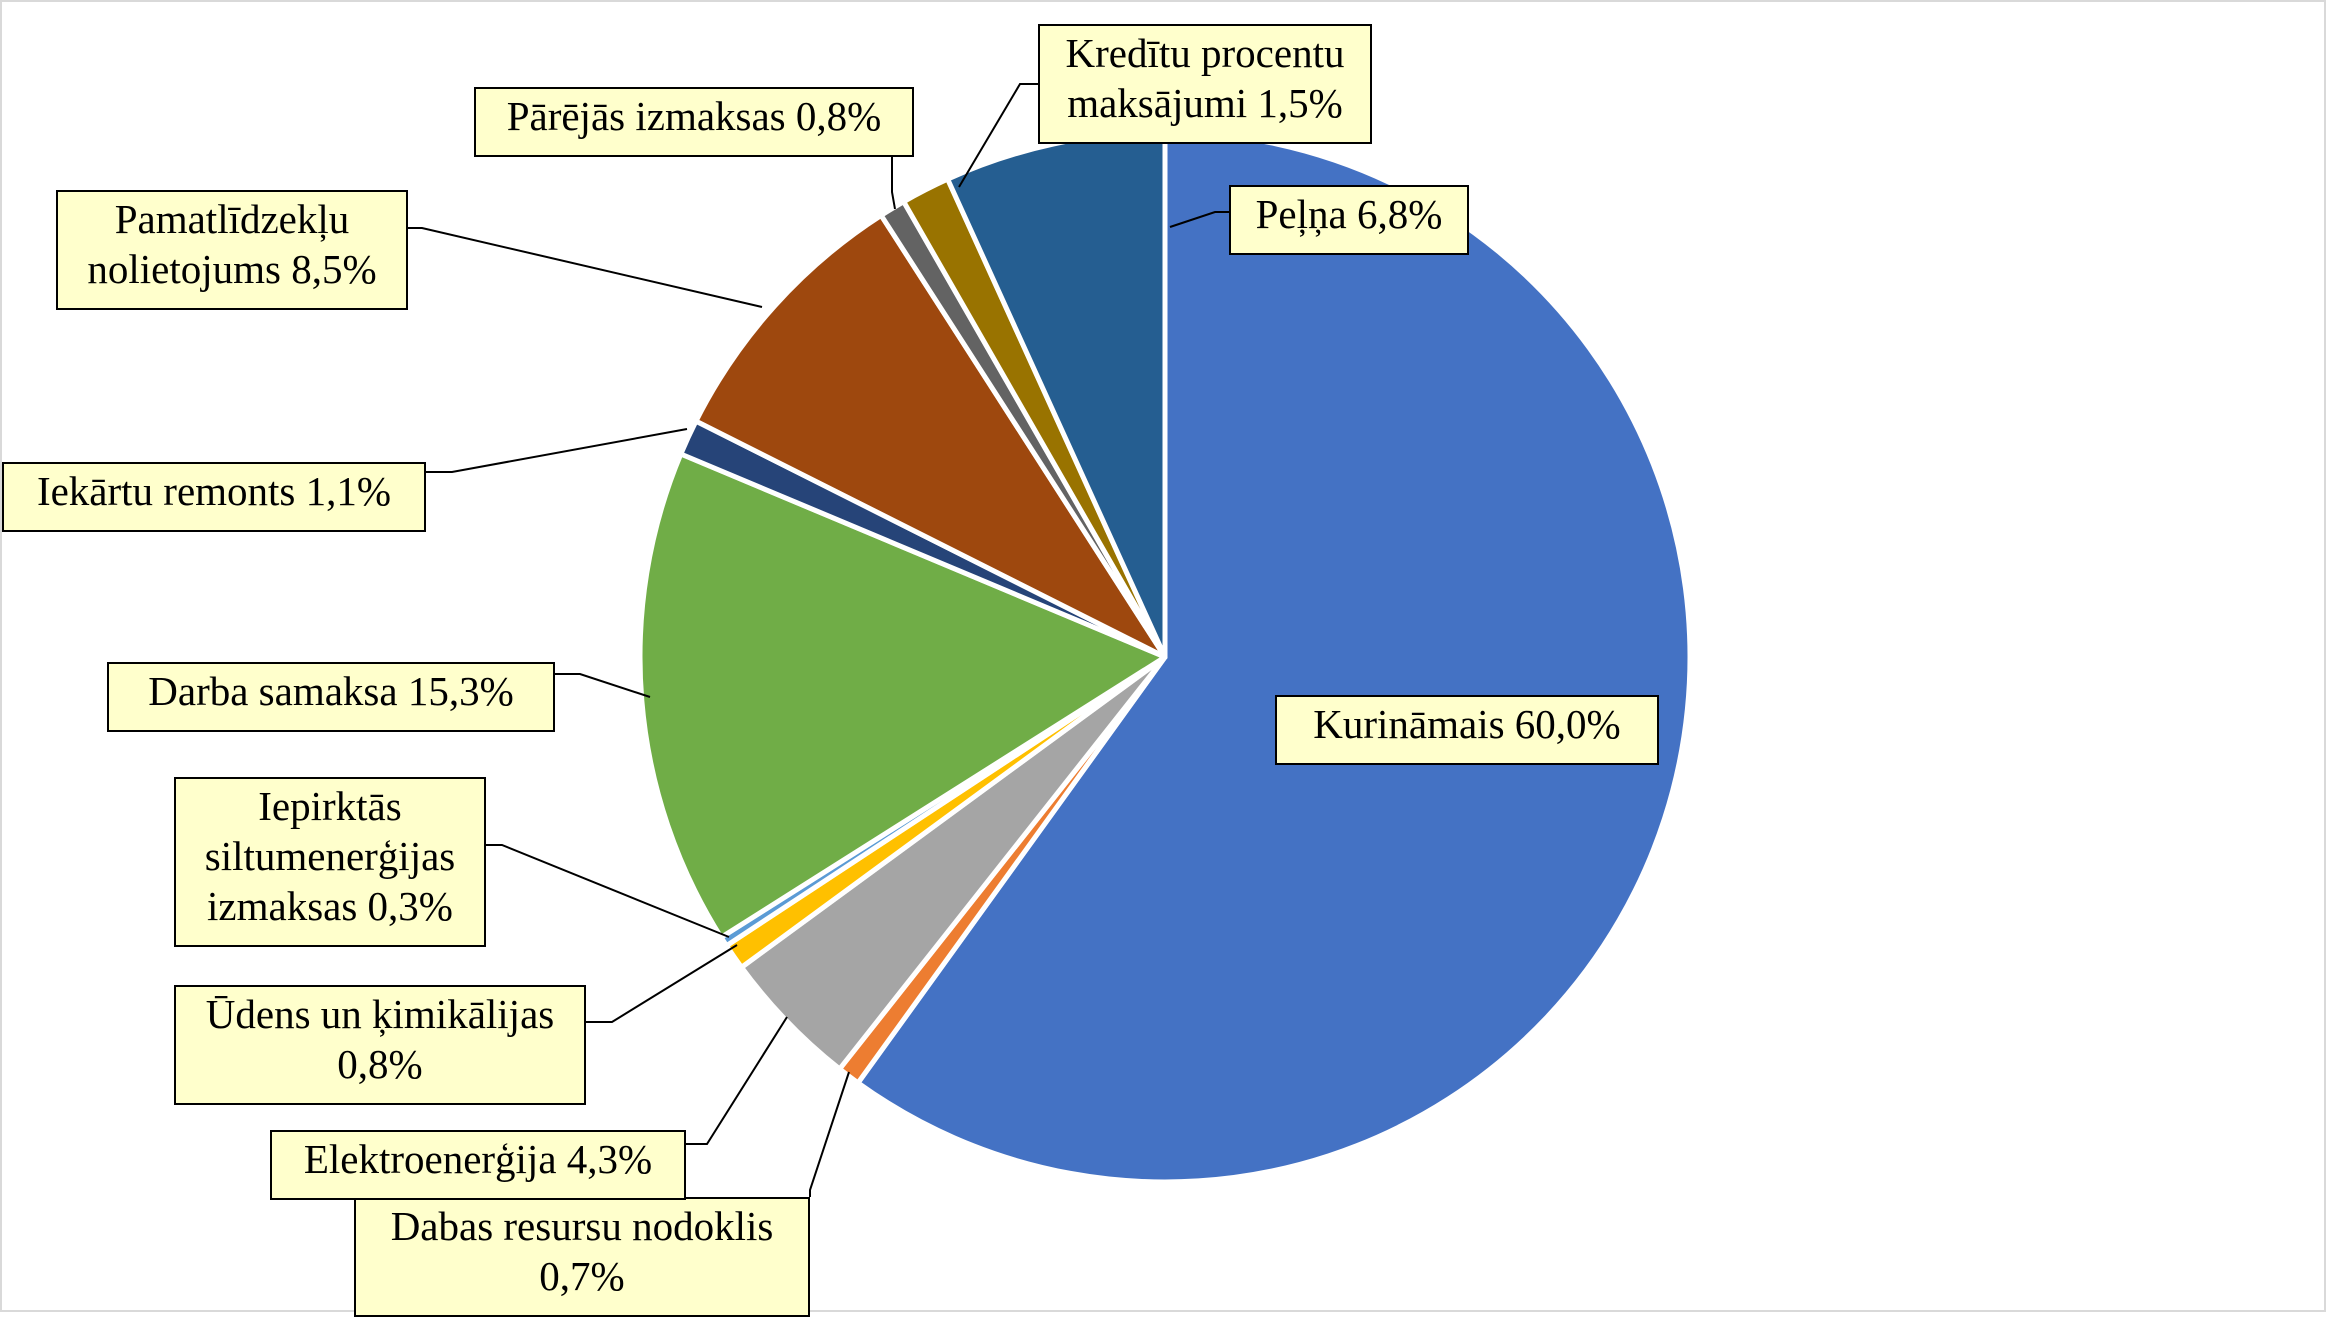 This screenshot has width=2326, height=1317. I want to click on data-label-8: Pamatlīdzekļu nolietojums 8,5%, so click(232, 250).